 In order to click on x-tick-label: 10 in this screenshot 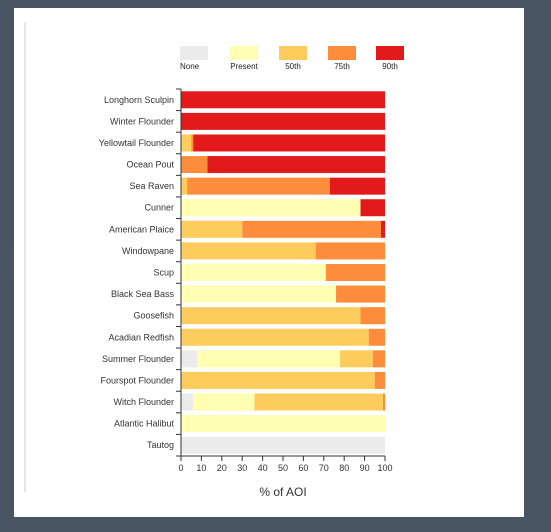, I will do `click(201, 468)`.